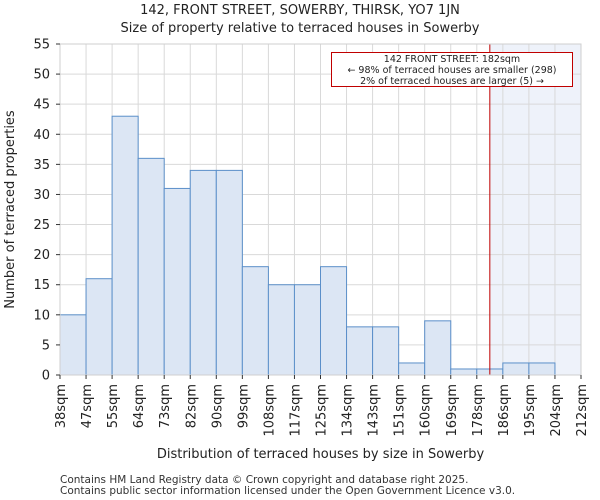  Describe the element at coordinates (452, 410) in the screenshot. I see `x-tick-label: 169sqm` at that location.